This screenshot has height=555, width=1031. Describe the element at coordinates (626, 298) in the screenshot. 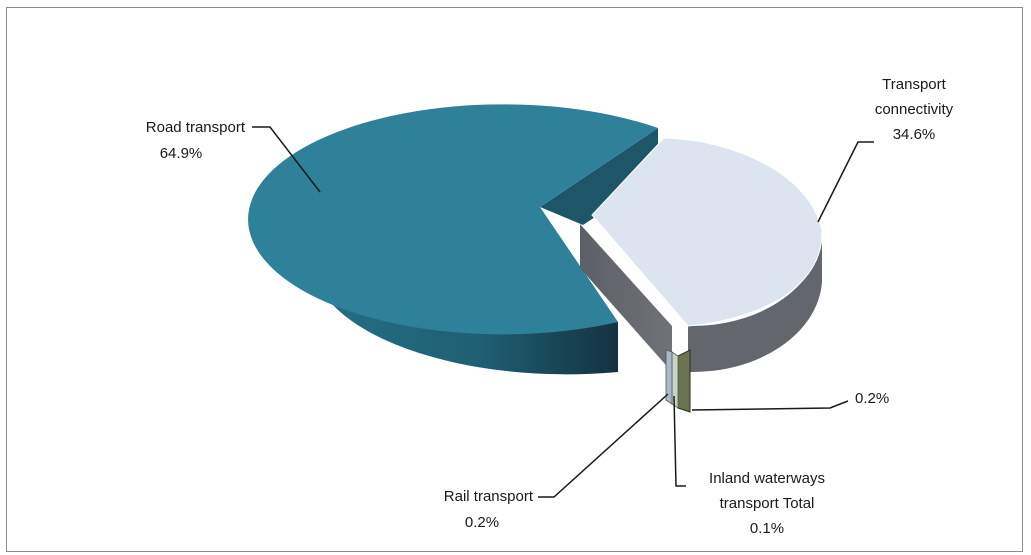

I see `connectivity-cut-face` at that location.